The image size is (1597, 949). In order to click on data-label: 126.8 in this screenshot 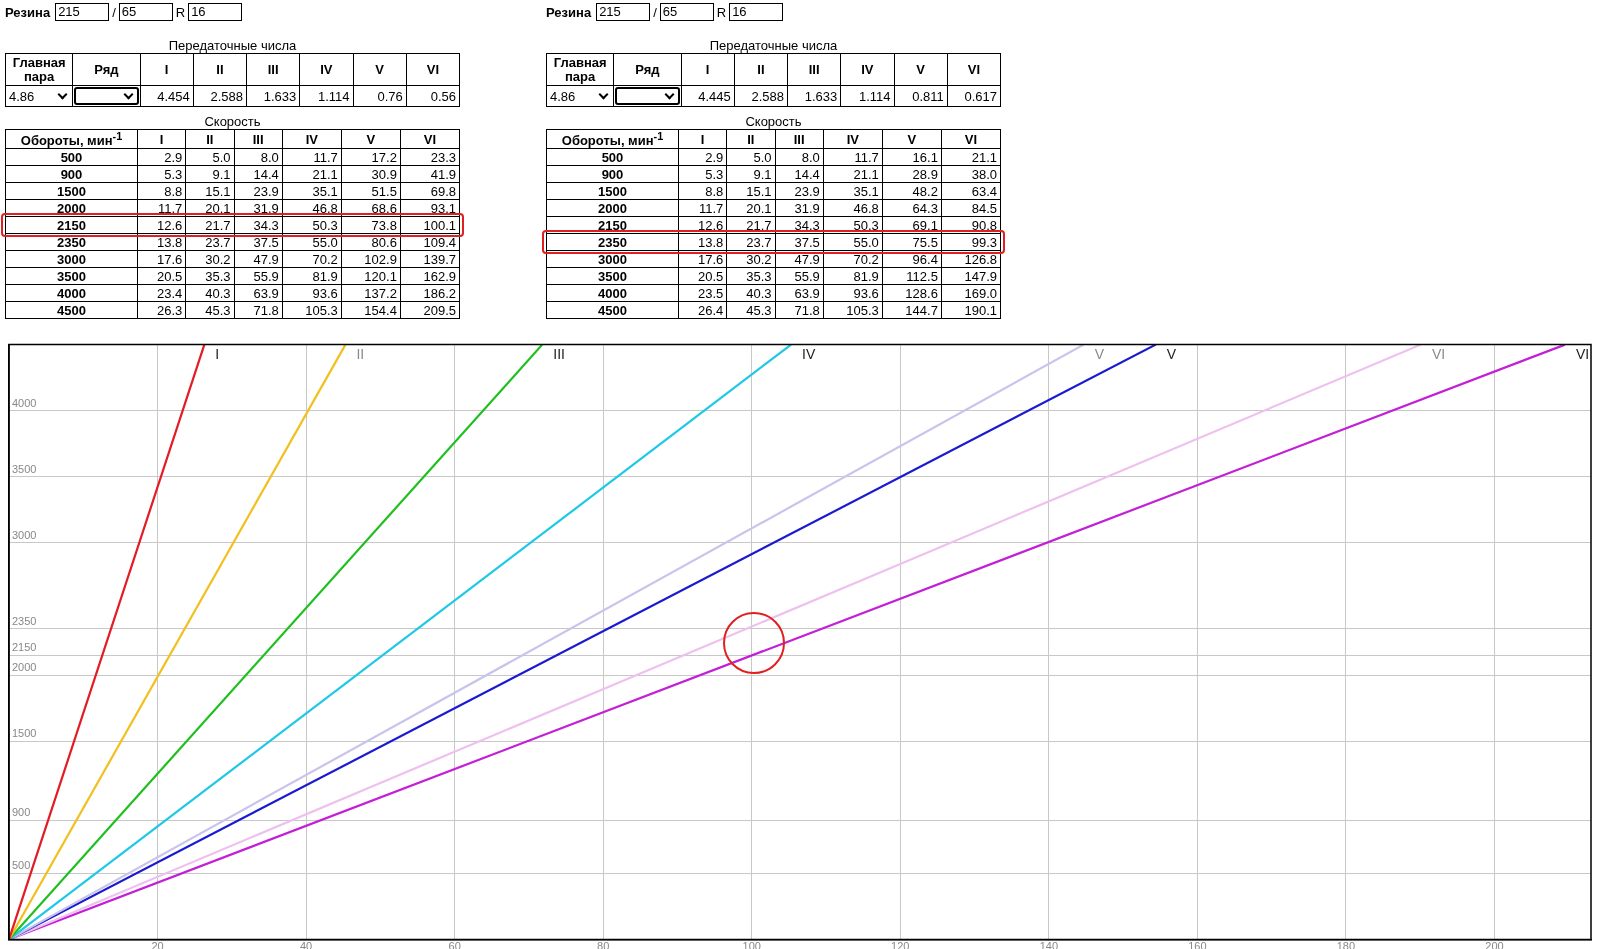, I will do `click(971, 259)`.